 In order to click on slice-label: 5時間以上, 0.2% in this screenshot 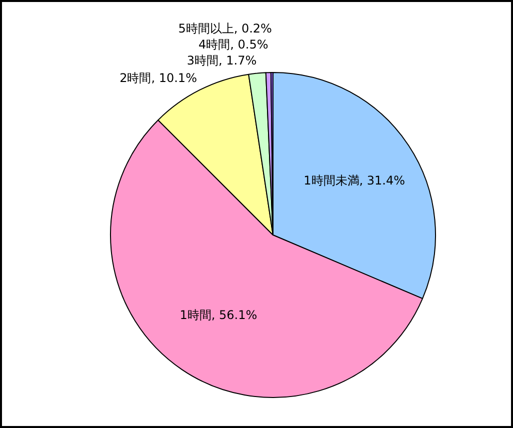, I will do `click(225, 28)`.